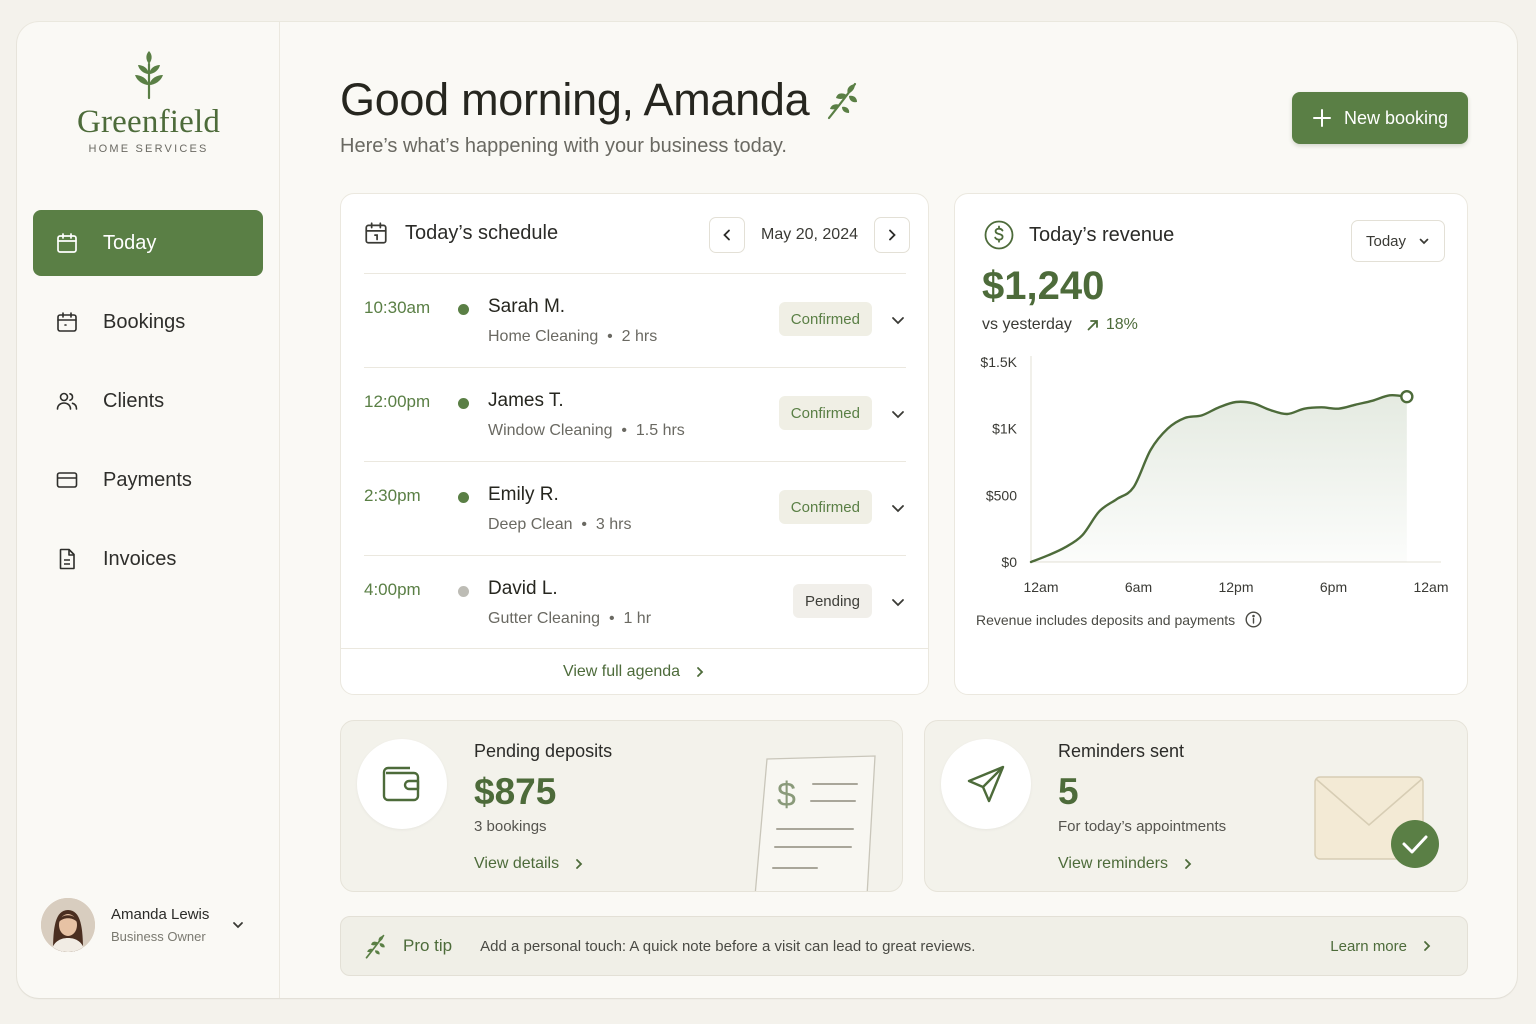 The image size is (1536, 1024). Describe the element at coordinates (1121, 324) in the screenshot. I see `change-percent: 18%` at that location.